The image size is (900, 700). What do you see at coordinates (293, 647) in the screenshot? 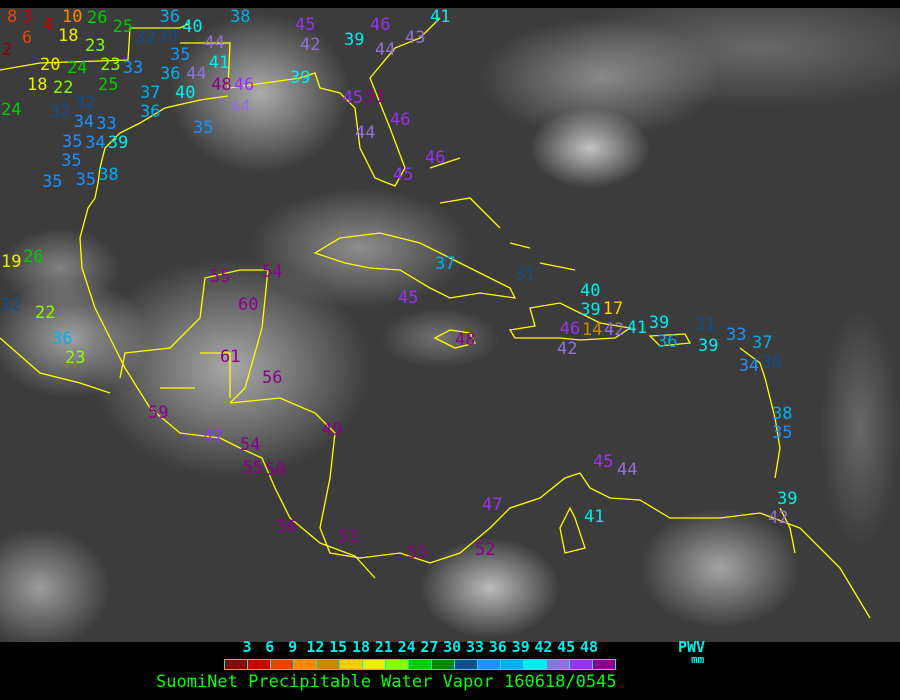
I see `legend-tick: 9` at bounding box center [293, 647].